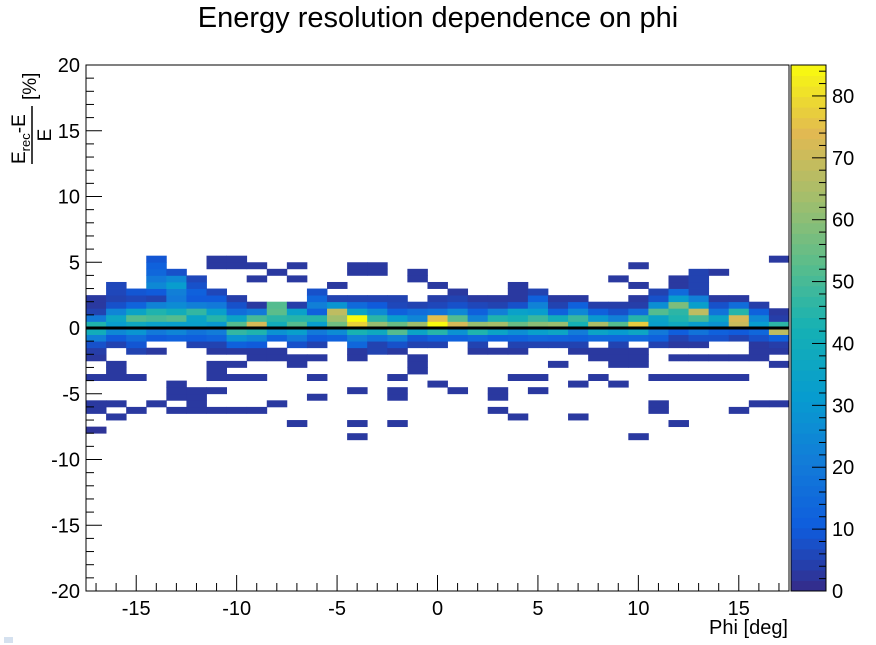 This screenshot has width=876, height=645. I want to click on colorbar-frame, so click(808, 328).